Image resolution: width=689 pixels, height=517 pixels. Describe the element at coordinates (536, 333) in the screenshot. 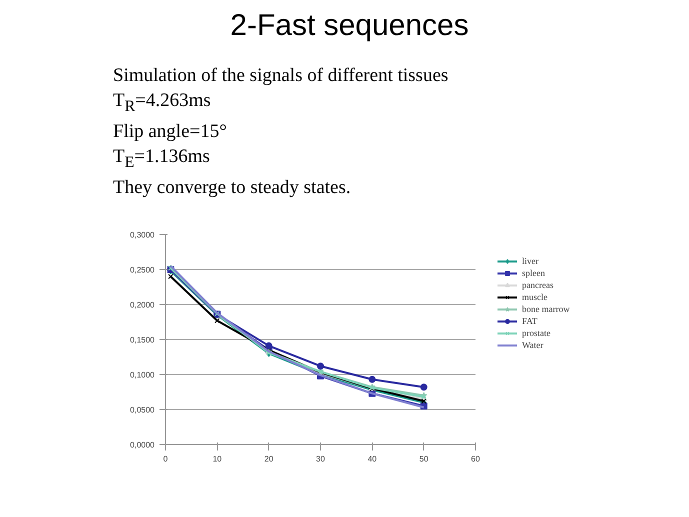

I see `legend-label: prostate` at that location.